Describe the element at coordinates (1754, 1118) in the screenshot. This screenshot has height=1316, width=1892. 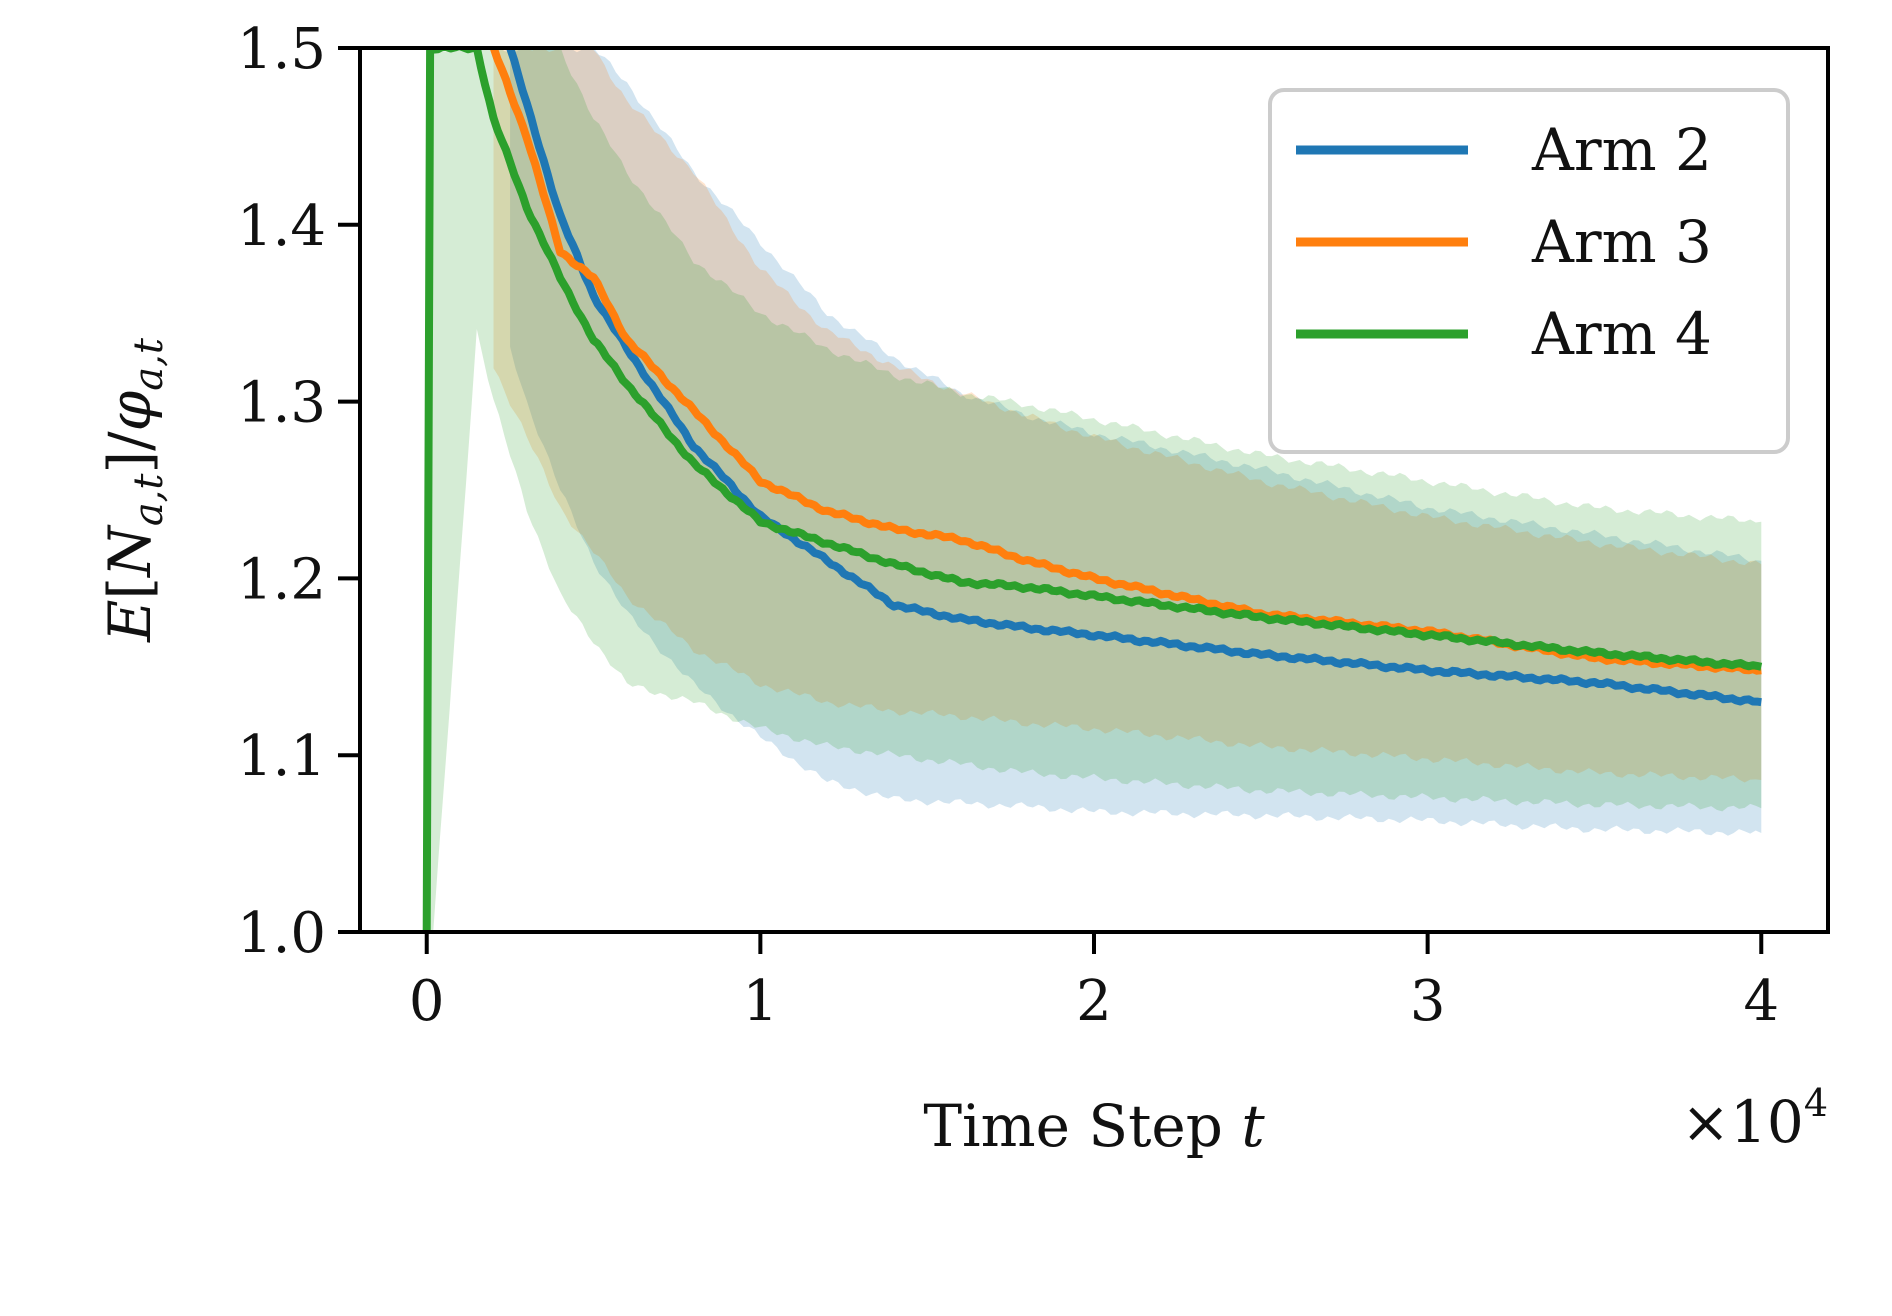
I see `x-axis-multiplier: ×10⁴` at that location.